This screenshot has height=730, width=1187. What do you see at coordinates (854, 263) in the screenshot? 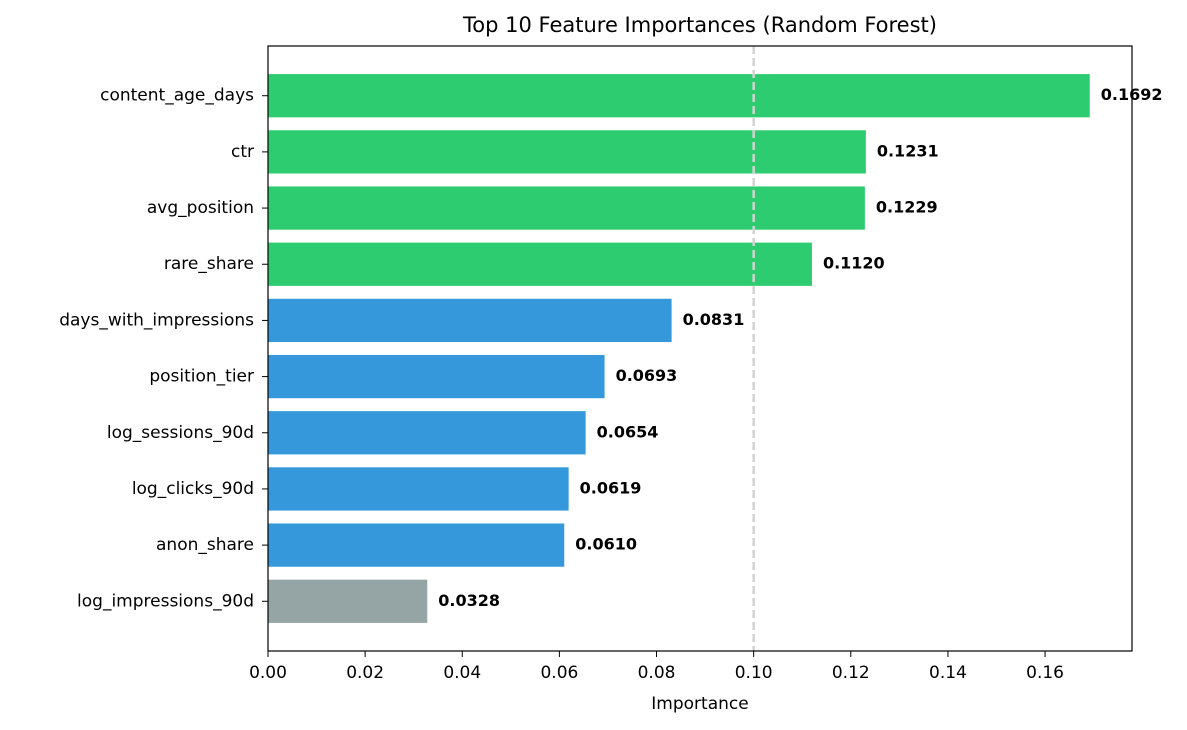
I see `value-label: 0.1120` at bounding box center [854, 263].